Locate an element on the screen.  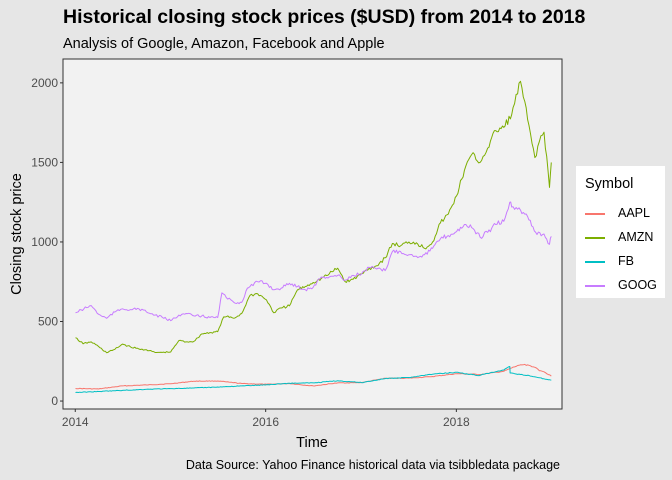
legend-item-aapl: AAPL is located at coordinates (620, 214).